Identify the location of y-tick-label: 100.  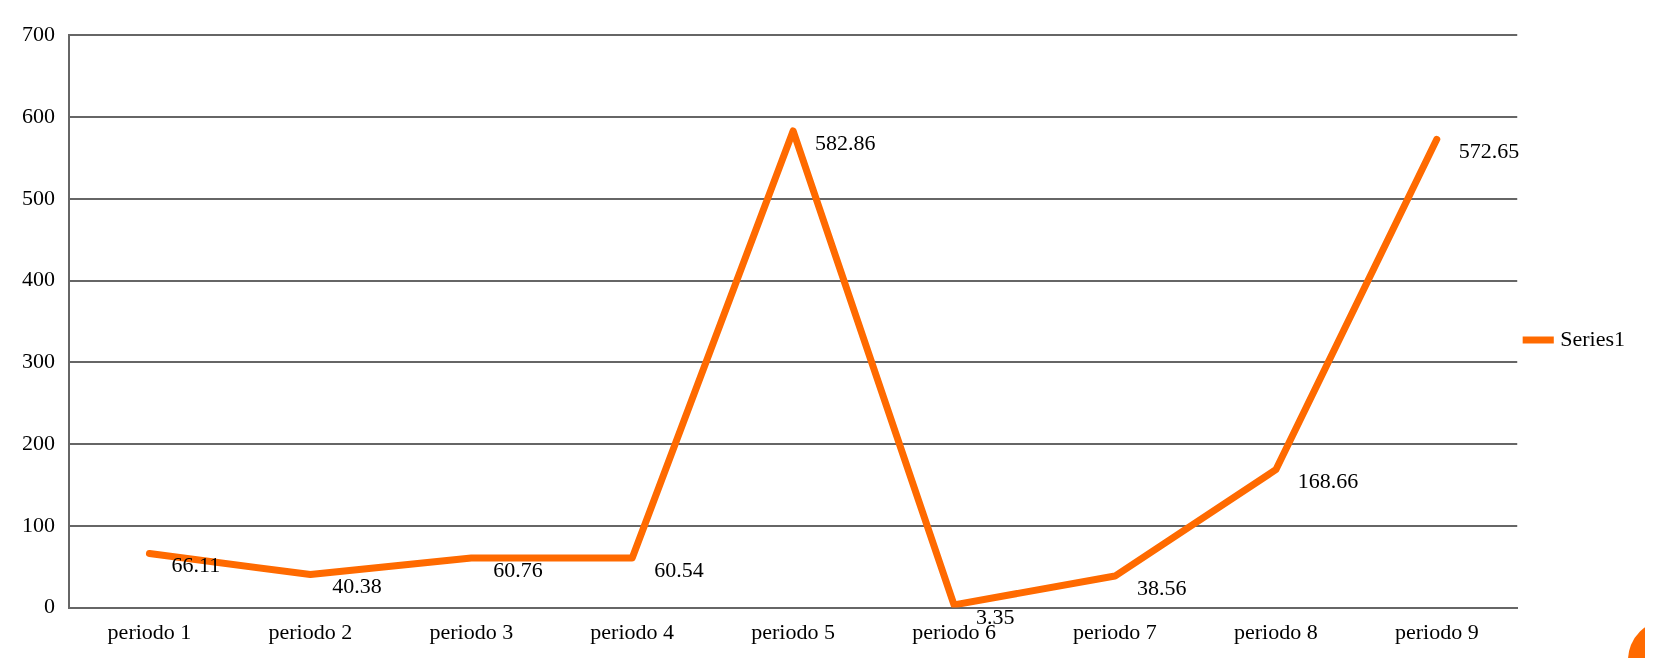
(38, 524).